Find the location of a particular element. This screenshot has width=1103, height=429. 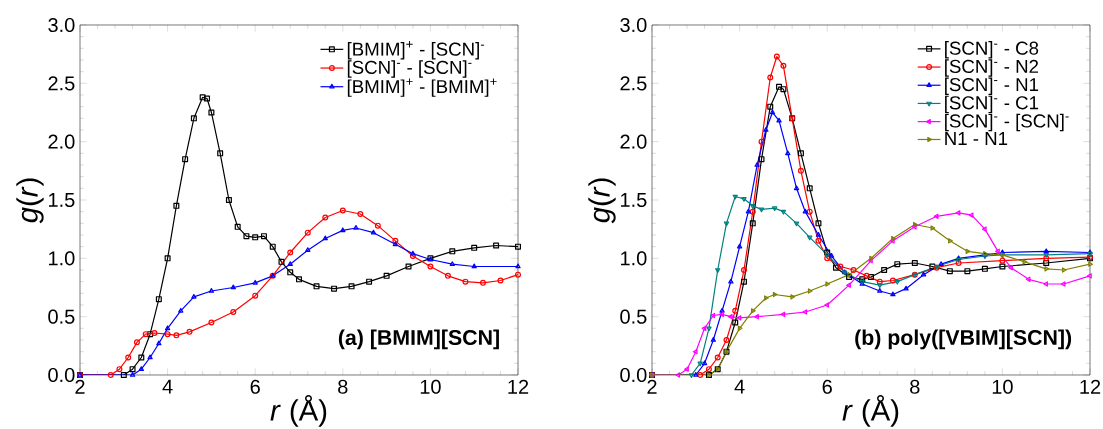

x-tick-label: 6 is located at coordinates (255, 386).